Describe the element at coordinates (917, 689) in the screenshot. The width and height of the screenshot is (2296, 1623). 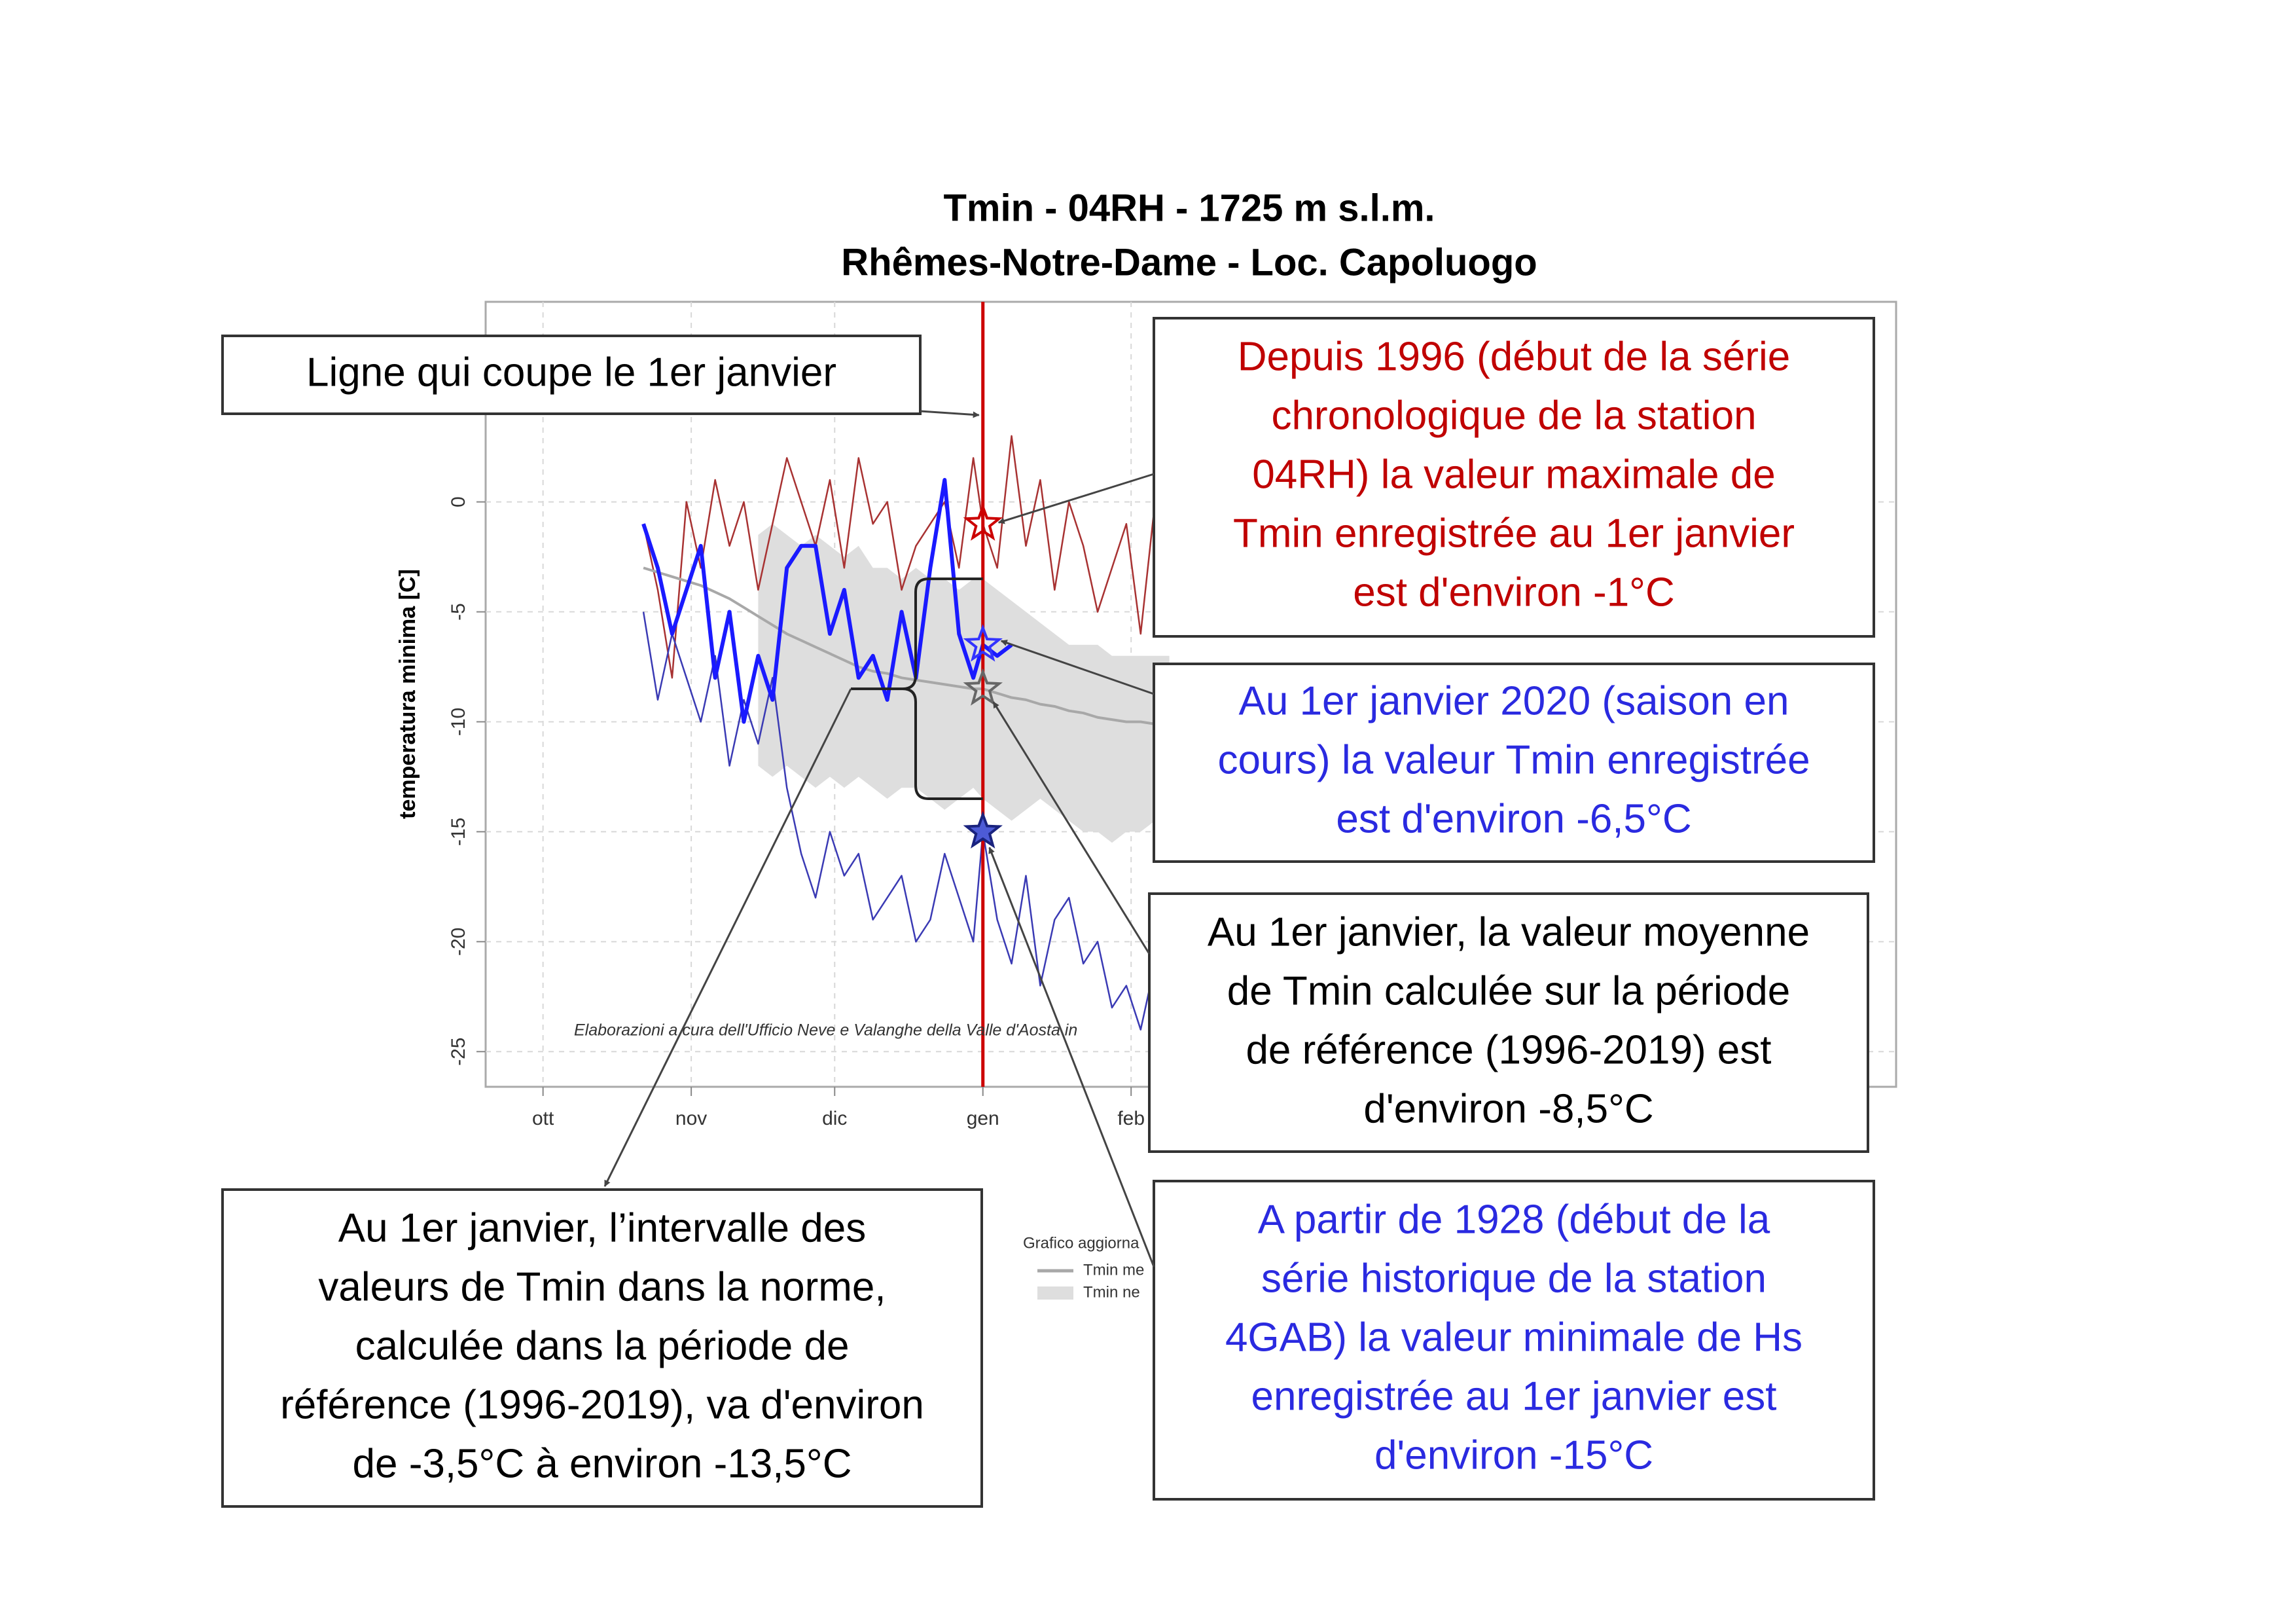
I see `bracket` at that location.